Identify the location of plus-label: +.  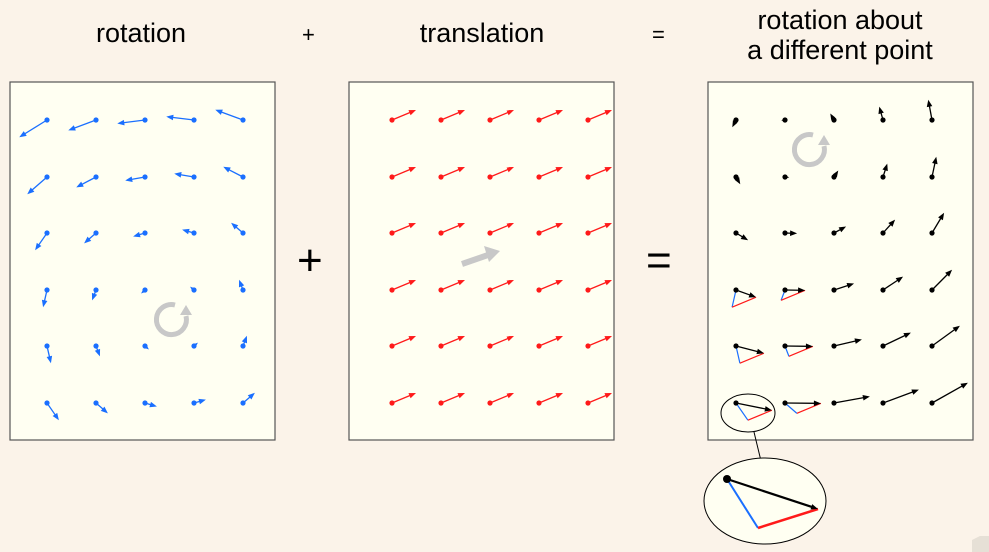
(308, 34).